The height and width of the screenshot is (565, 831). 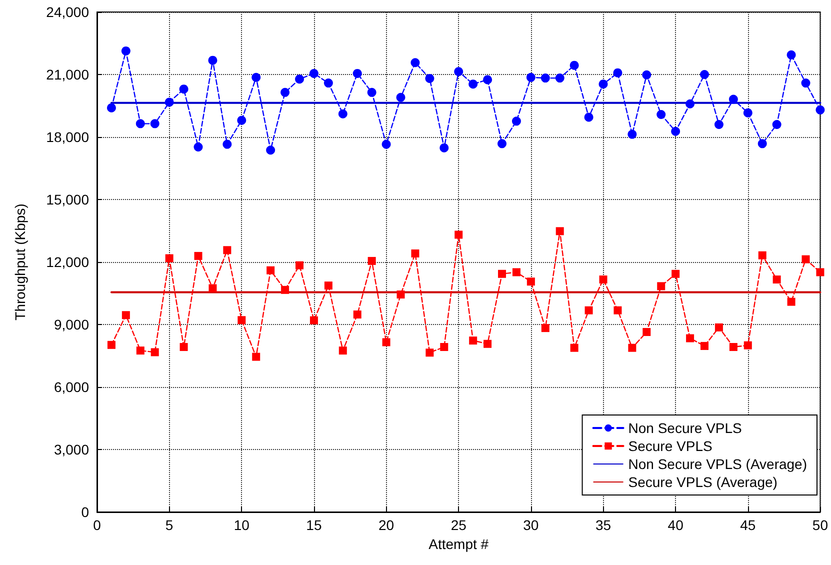 I want to click on y-axis-title: Throughput (Kbps), so click(x=20, y=262).